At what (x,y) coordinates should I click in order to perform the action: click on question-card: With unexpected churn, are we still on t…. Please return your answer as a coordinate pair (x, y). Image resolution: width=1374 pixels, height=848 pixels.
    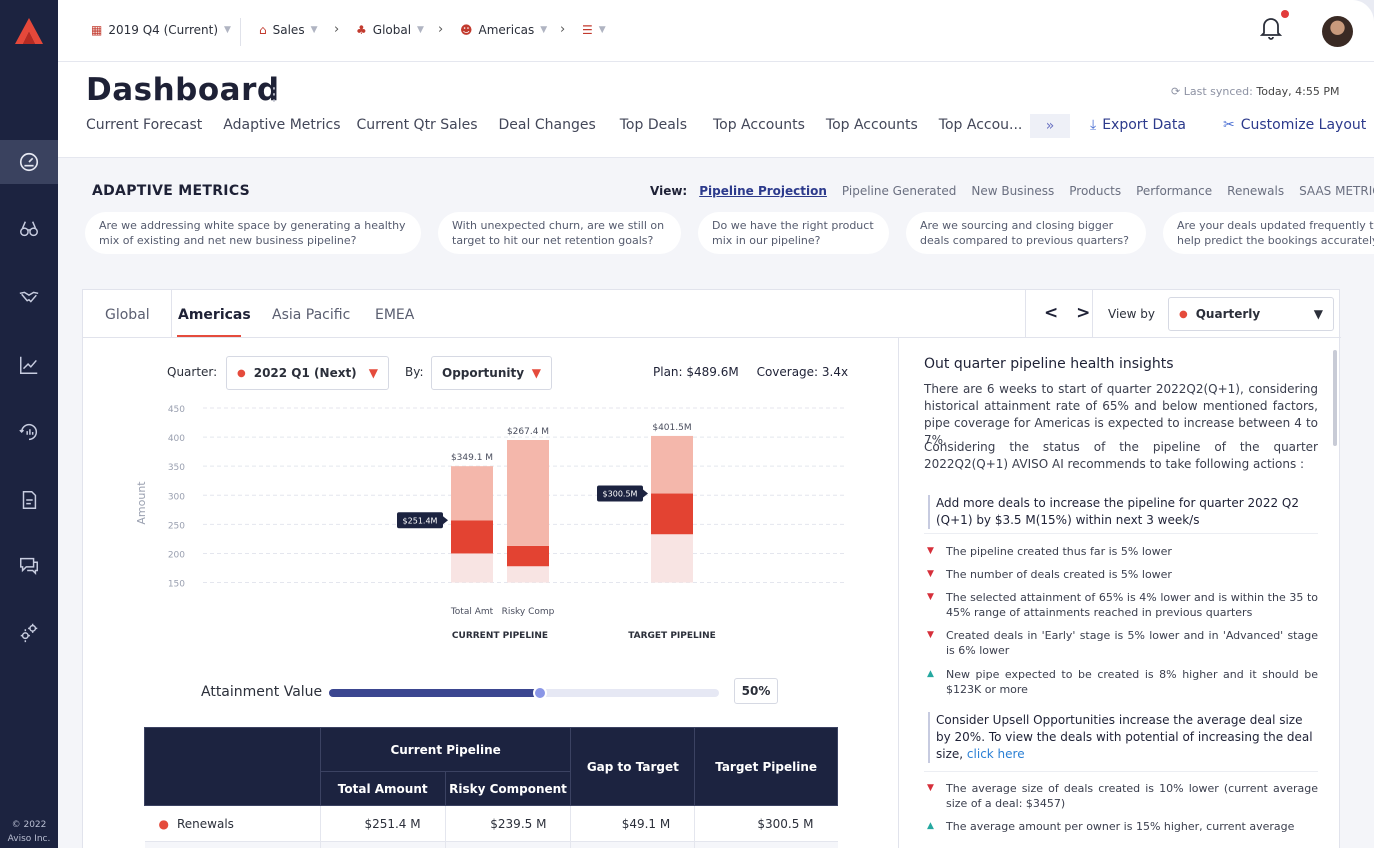
    Looking at the image, I should click on (559, 233).